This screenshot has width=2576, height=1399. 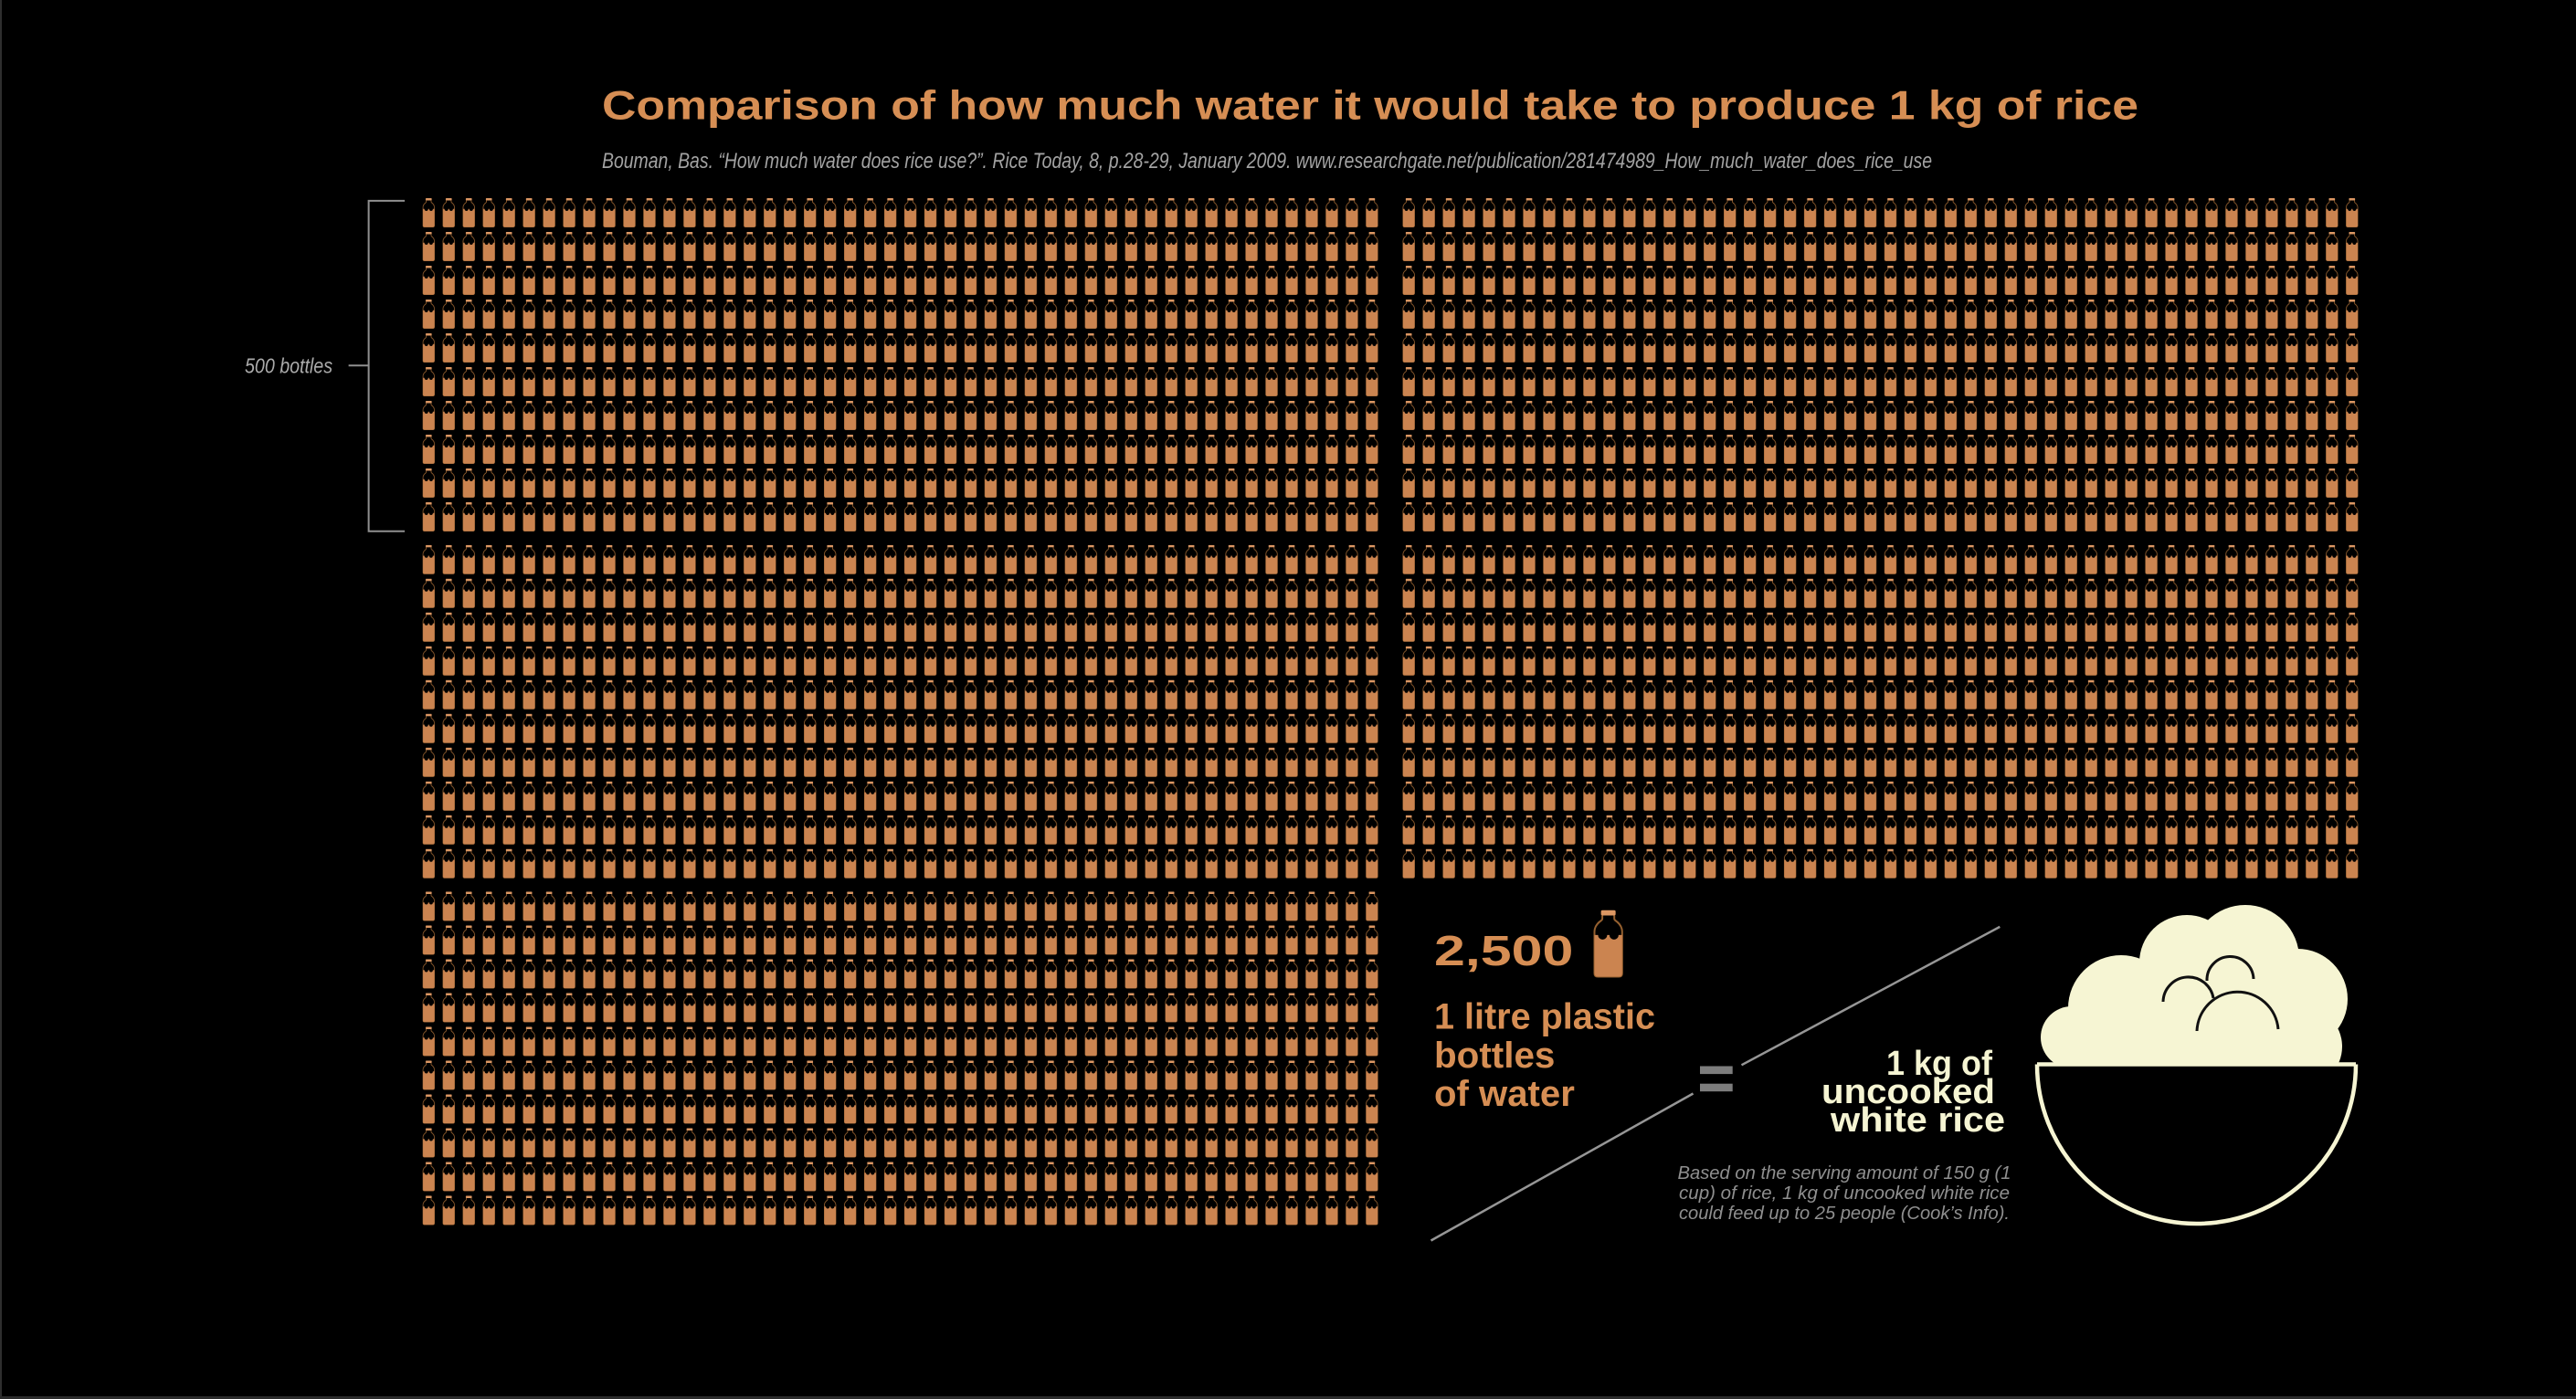 What do you see at coordinates (1939, 1064) in the screenshot?
I see `svg-text: 1 kg of` at bounding box center [1939, 1064].